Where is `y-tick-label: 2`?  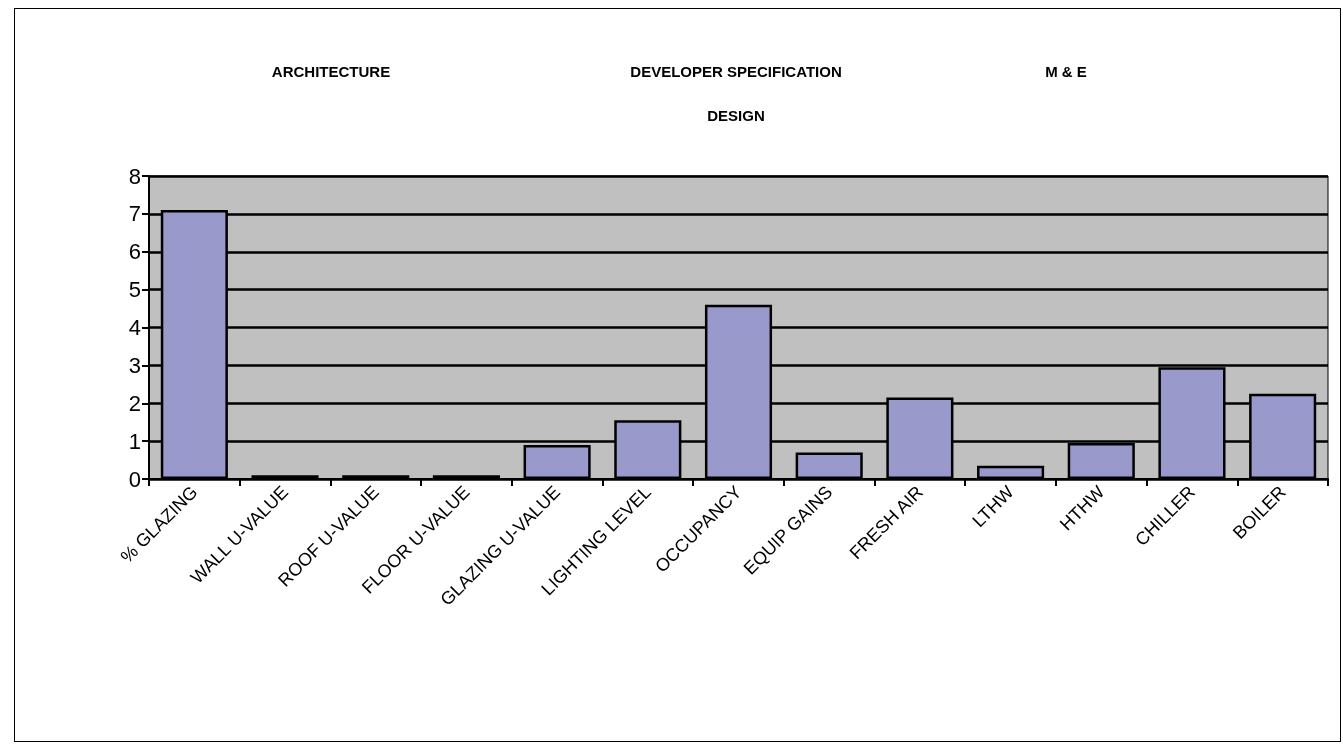 y-tick-label: 2 is located at coordinates (134, 403).